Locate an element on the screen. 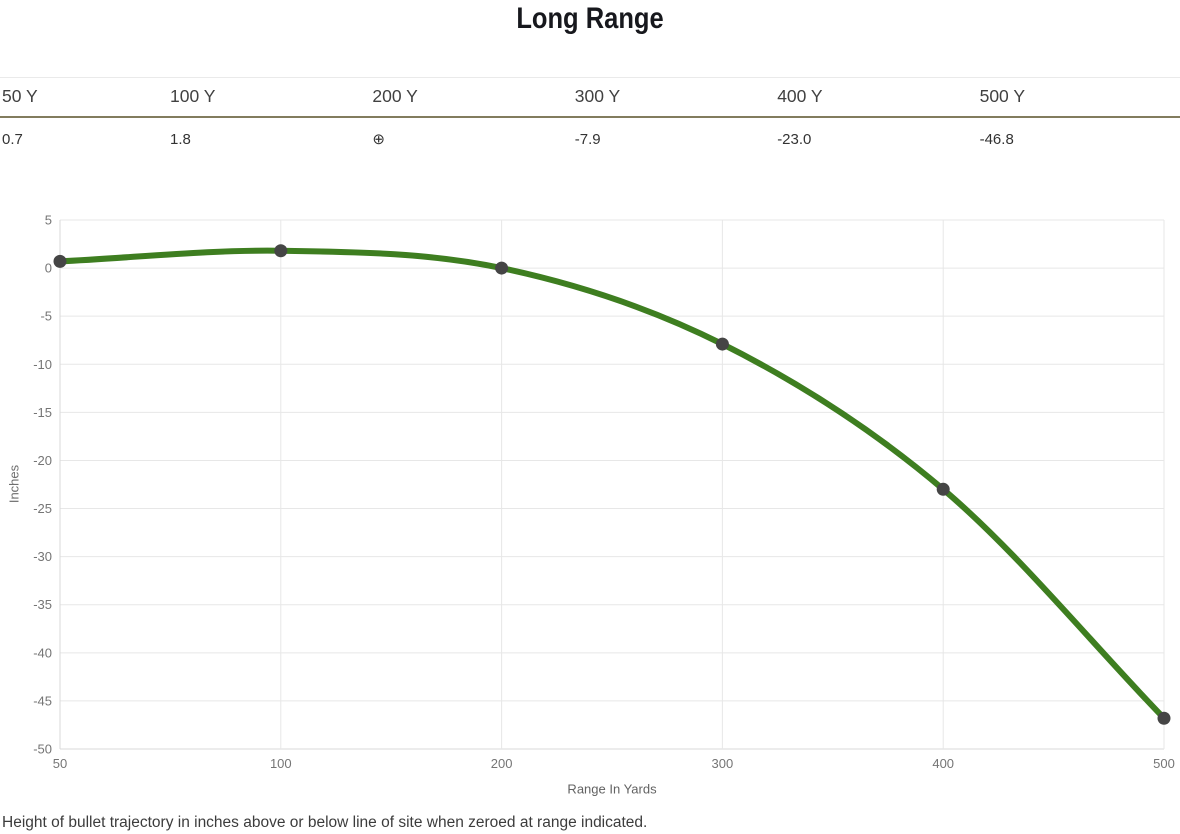 The image size is (1180, 834). x-tick-label: 500 is located at coordinates (1164, 763).